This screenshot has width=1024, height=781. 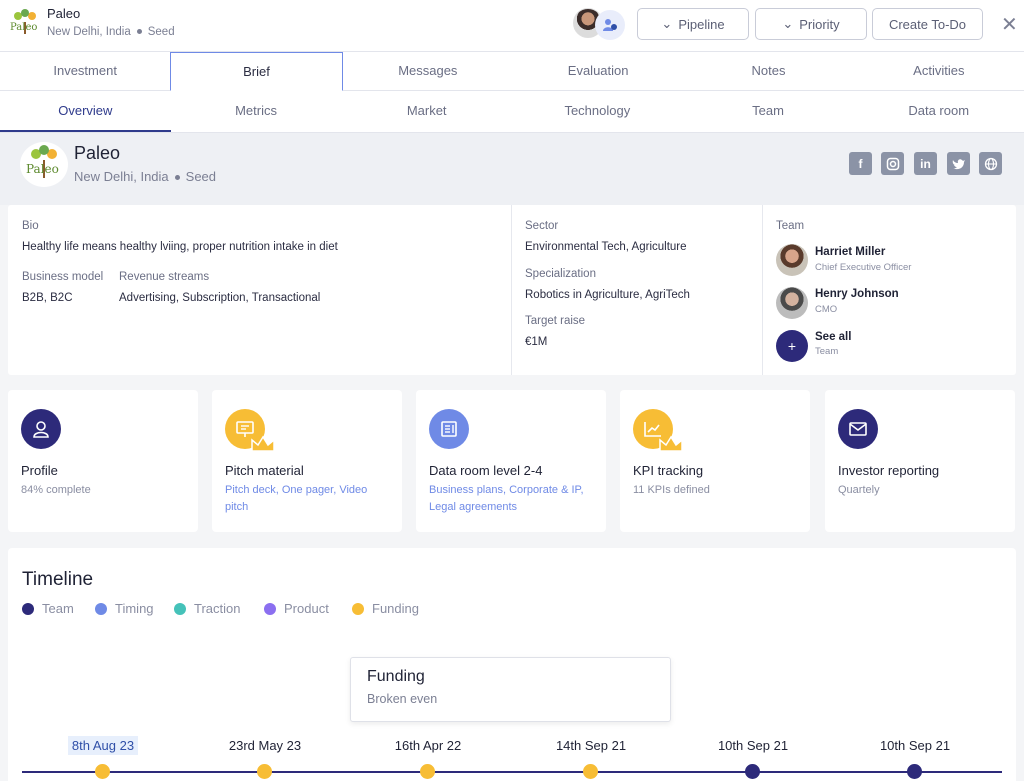 I want to click on timeline-title: Timeline, so click(x=58, y=579).